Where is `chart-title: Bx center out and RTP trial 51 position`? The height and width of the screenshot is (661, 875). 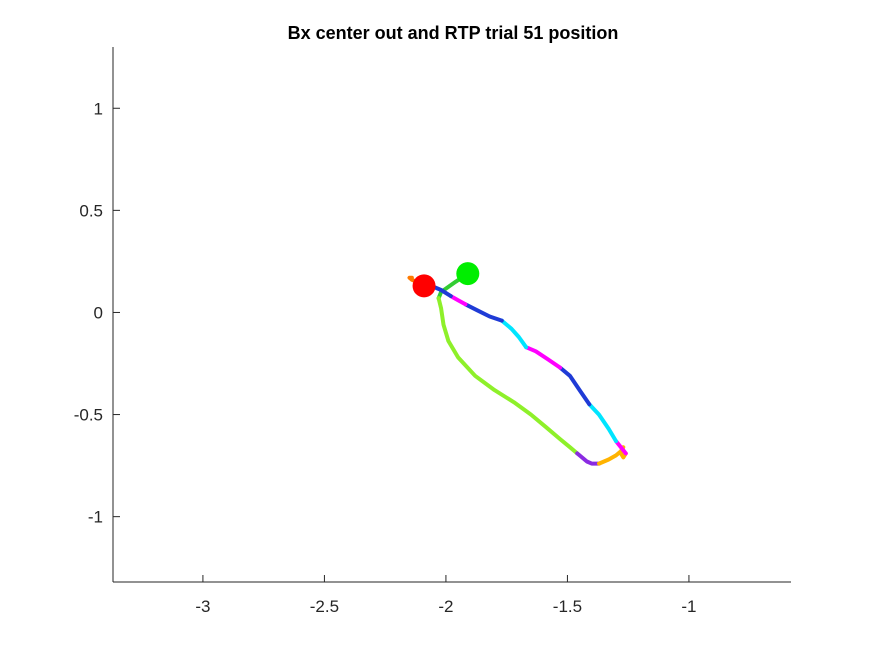
chart-title: Bx center out and RTP trial 51 position is located at coordinates (453, 33).